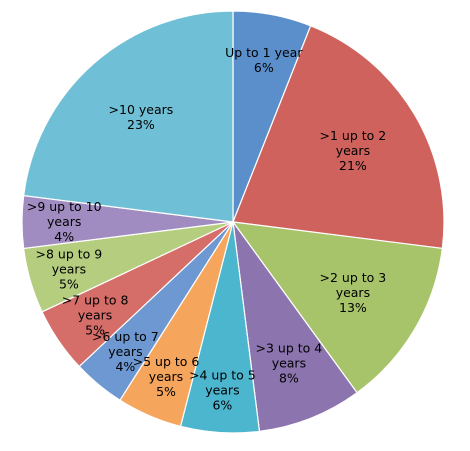  I want to click on slice-label: >7 up to 8 years 5%, so click(95, 315).